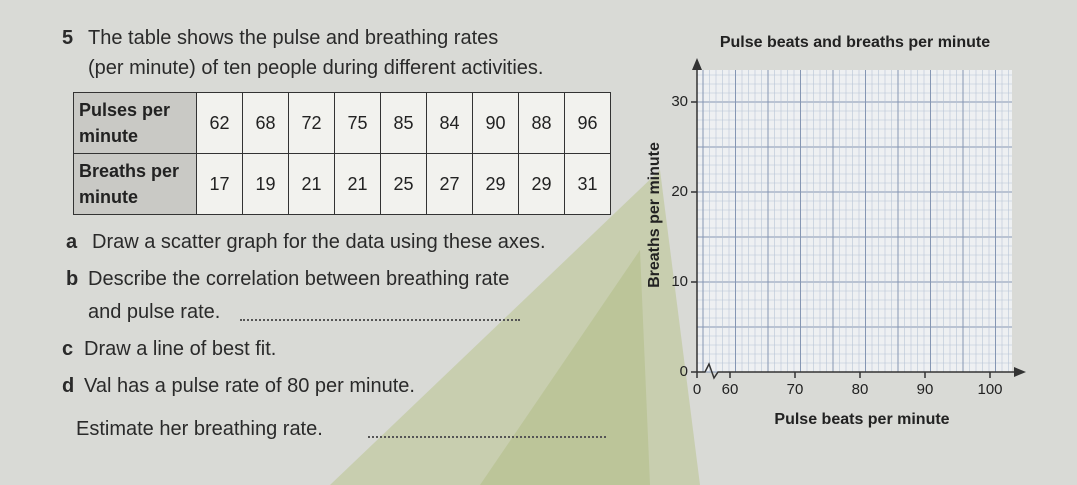 The height and width of the screenshot is (485, 1077). What do you see at coordinates (342, 123) in the screenshot?
I see `table-row: Pulses per minute 62 68 72 75 85 84 90 88 96` at bounding box center [342, 123].